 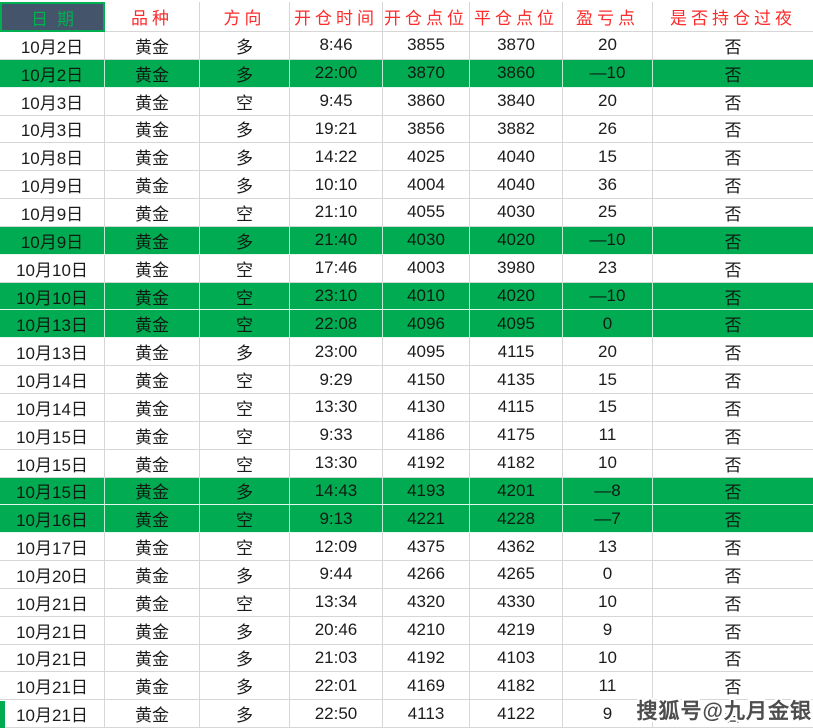 What do you see at coordinates (336, 491) in the screenshot?
I see `cell-open_time: 14:43` at bounding box center [336, 491].